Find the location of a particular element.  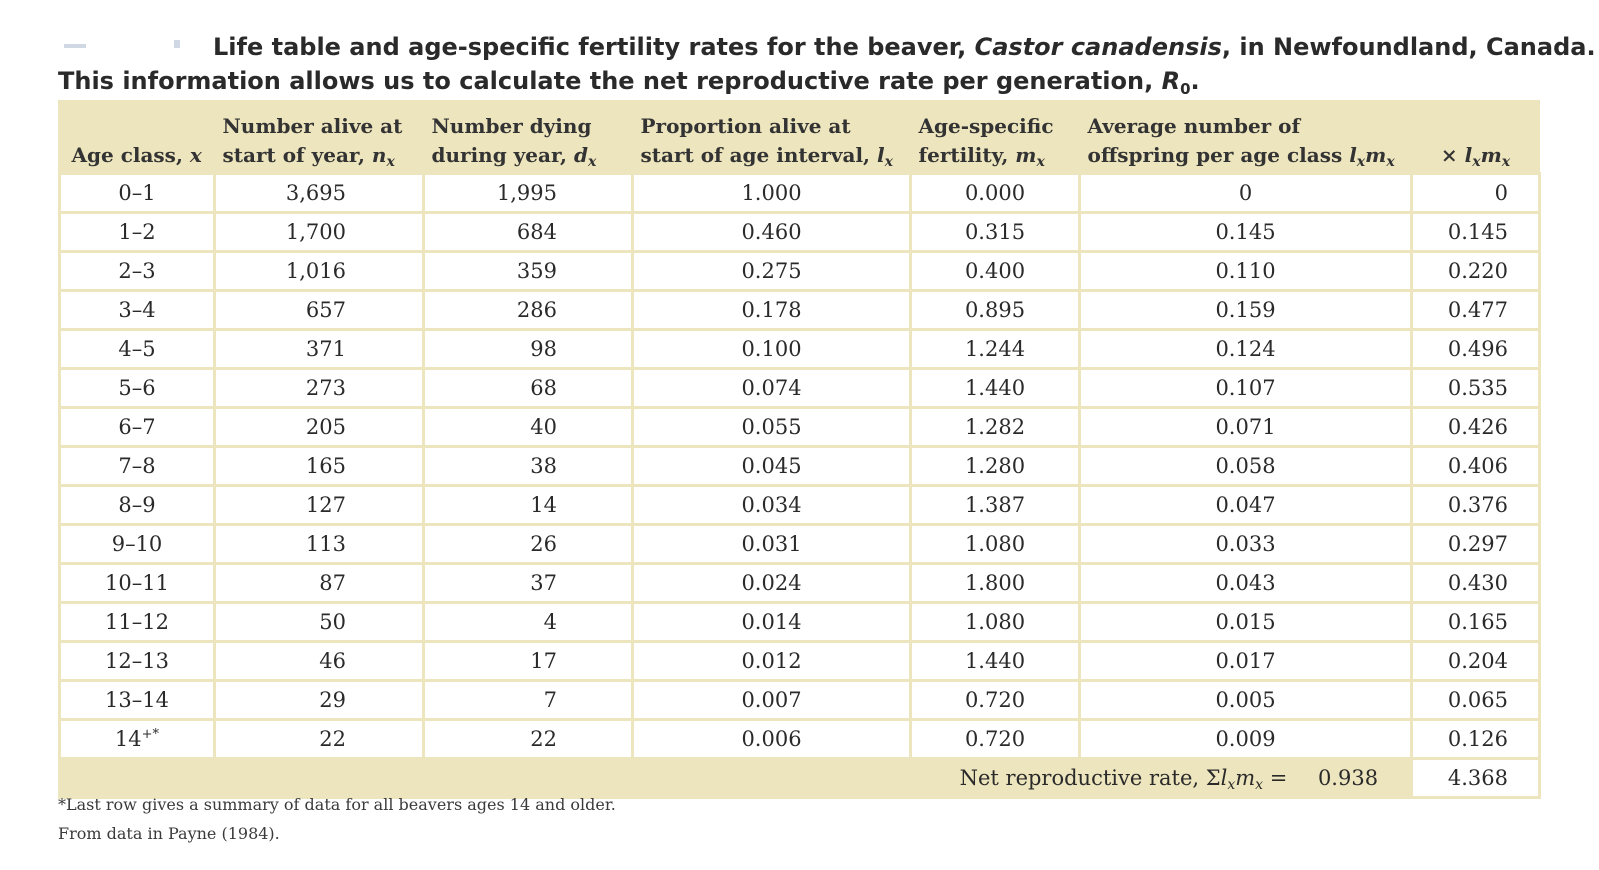

number-dying-cell: 38 is located at coordinates (528, 466).